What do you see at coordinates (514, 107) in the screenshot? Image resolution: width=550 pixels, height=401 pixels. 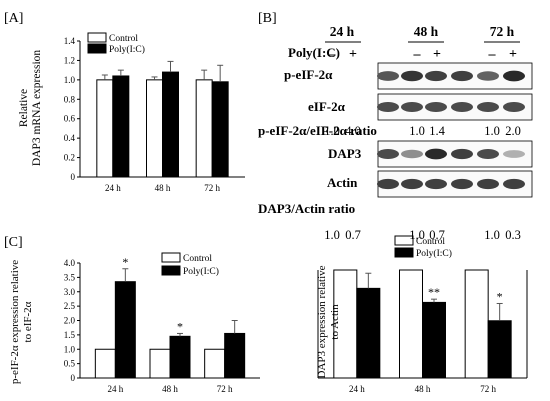 I see `wb-band-row1-lane5` at bounding box center [514, 107].